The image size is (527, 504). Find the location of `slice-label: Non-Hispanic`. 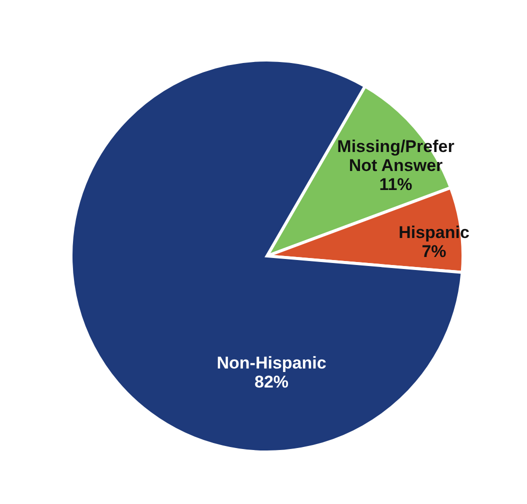

slice-label: Non-Hispanic is located at coordinates (271, 363).